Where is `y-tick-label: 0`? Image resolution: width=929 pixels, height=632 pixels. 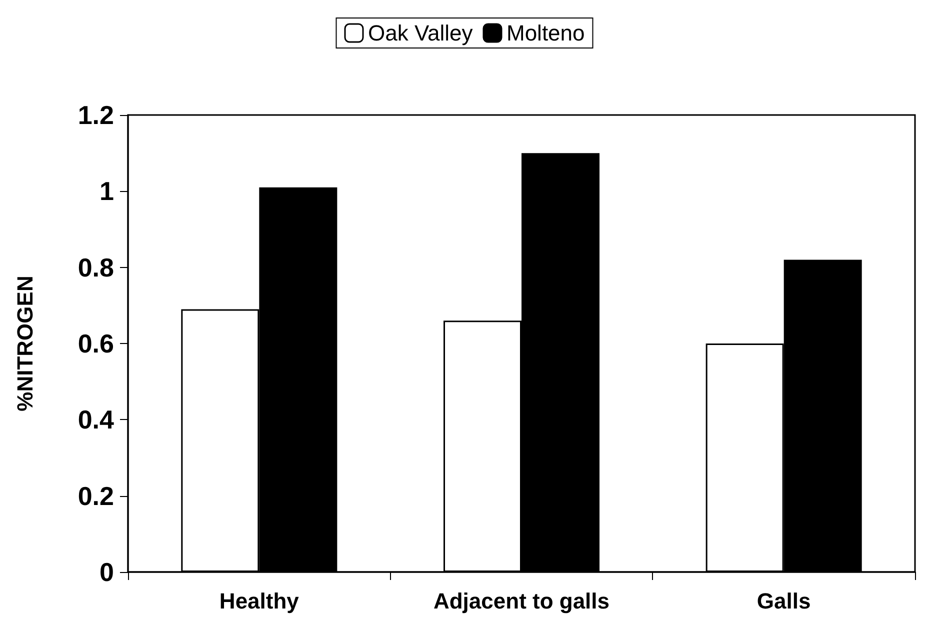 y-tick-label: 0 is located at coordinates (107, 572).